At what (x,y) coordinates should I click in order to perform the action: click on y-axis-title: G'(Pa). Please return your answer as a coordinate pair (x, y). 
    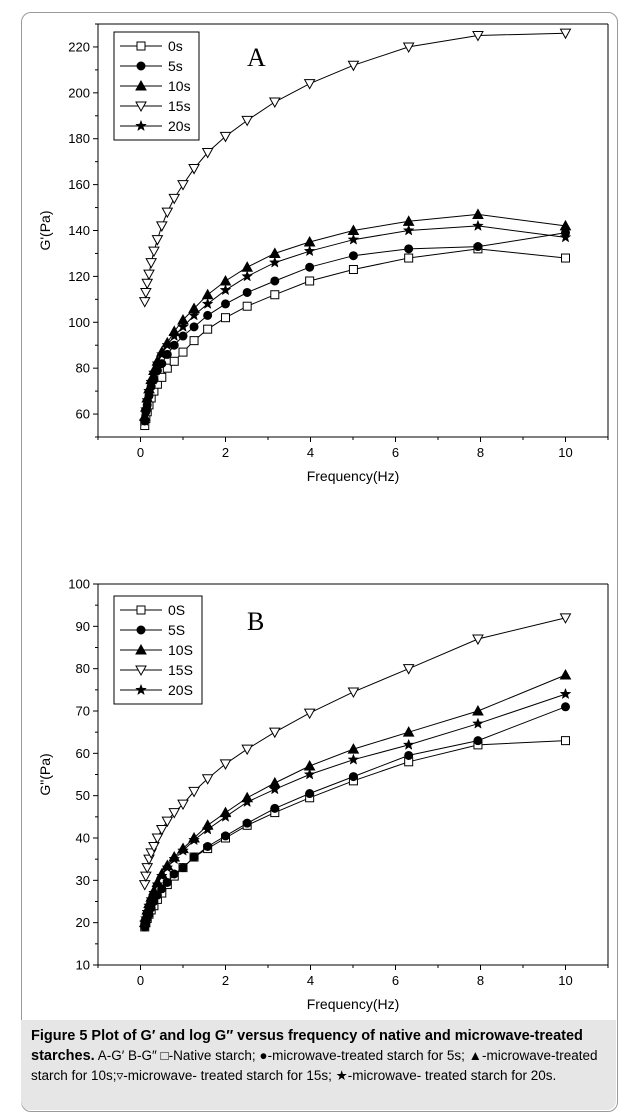
    Looking at the image, I should click on (45, 230).